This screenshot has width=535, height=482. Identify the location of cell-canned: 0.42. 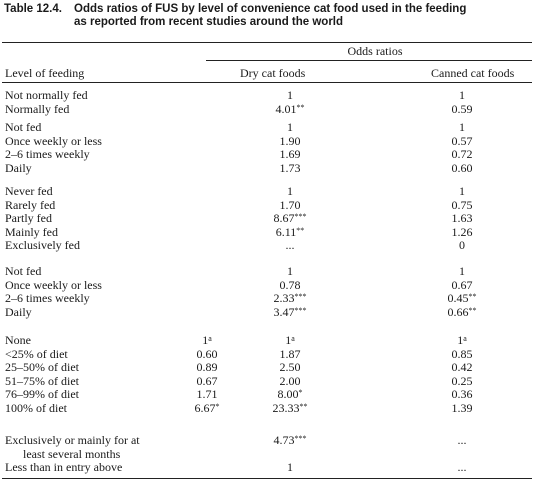
(462, 367).